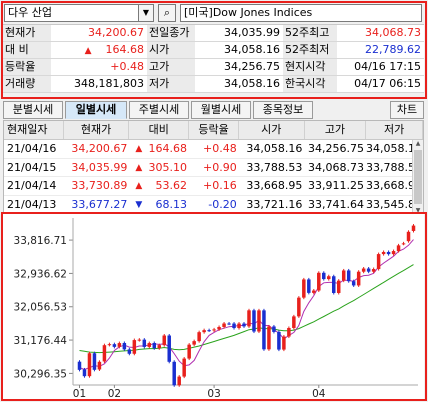 The width and height of the screenshot is (428, 402). I want to click on high-cell: 33,741.64, so click(336, 204).